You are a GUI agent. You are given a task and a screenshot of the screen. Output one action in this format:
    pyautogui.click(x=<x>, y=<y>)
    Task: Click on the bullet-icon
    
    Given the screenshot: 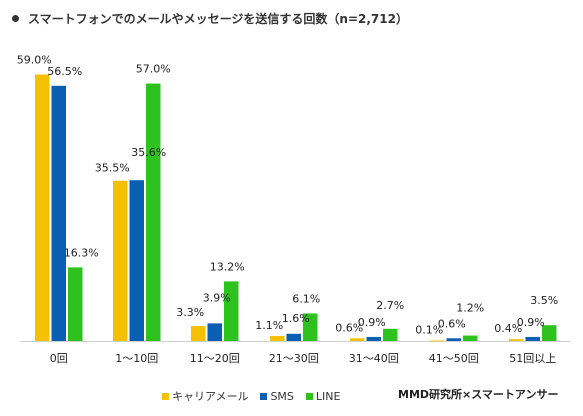 What is the action you would take?
    pyautogui.click(x=15, y=18)
    